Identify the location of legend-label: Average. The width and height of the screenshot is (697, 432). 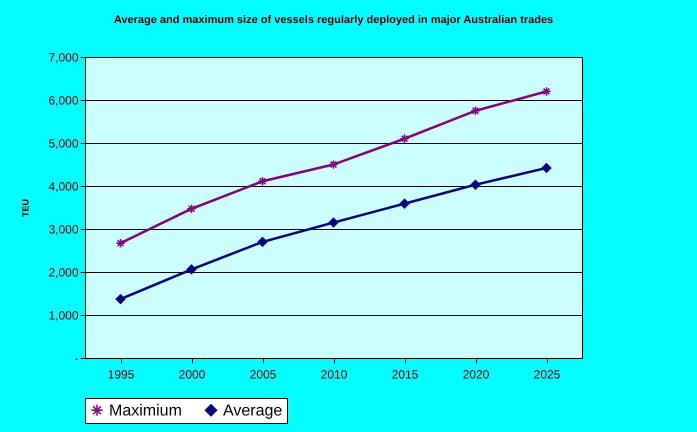
(252, 411).